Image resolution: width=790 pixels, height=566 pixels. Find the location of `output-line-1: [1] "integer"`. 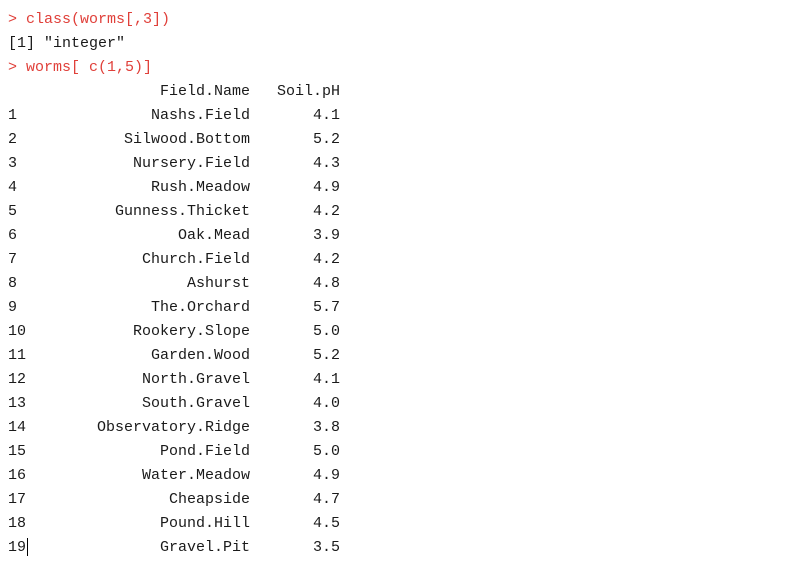

output-line-1: [1] "integer" is located at coordinates (67, 43).